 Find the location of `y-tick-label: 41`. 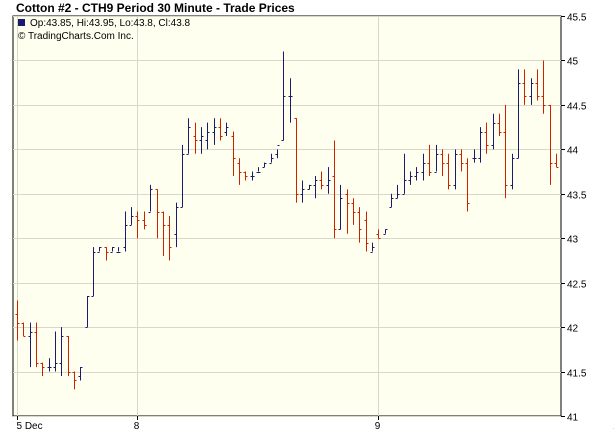

y-tick-label: 41 is located at coordinates (573, 418).